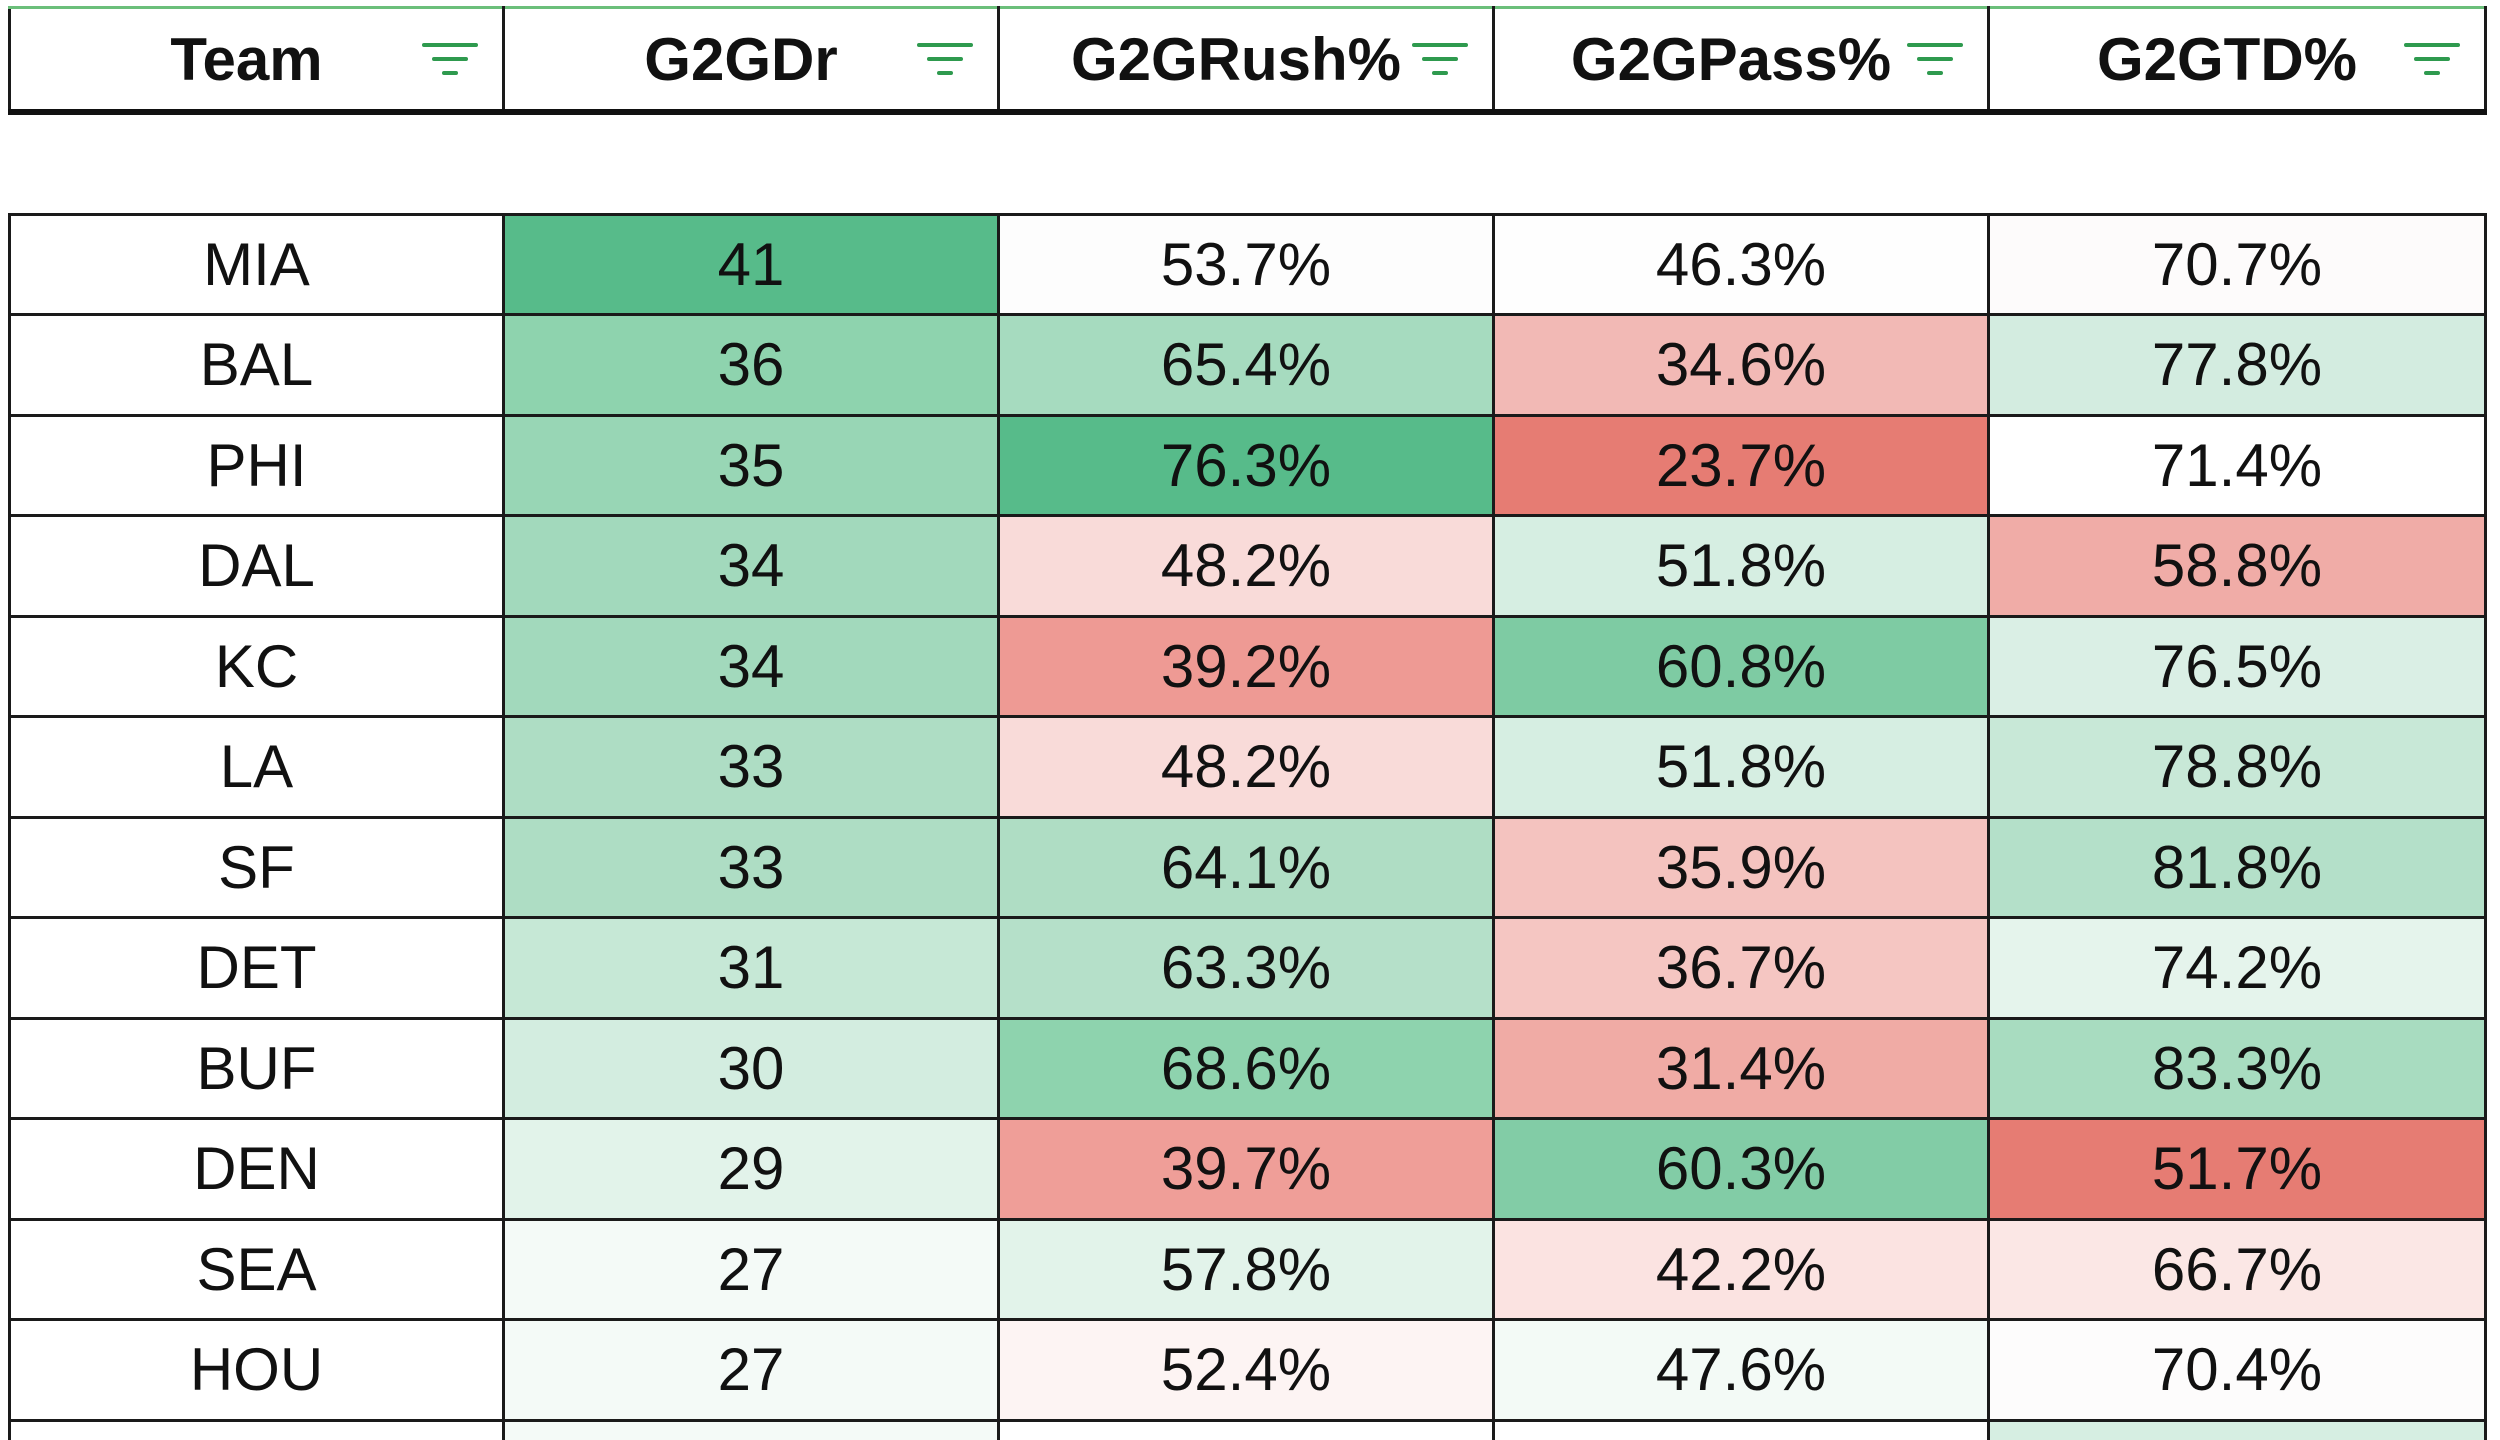 This screenshot has width=2500, height=1440. I want to click on table-row: SEA 27 57.8% 42.2% 66.7%, so click(1247, 1269).